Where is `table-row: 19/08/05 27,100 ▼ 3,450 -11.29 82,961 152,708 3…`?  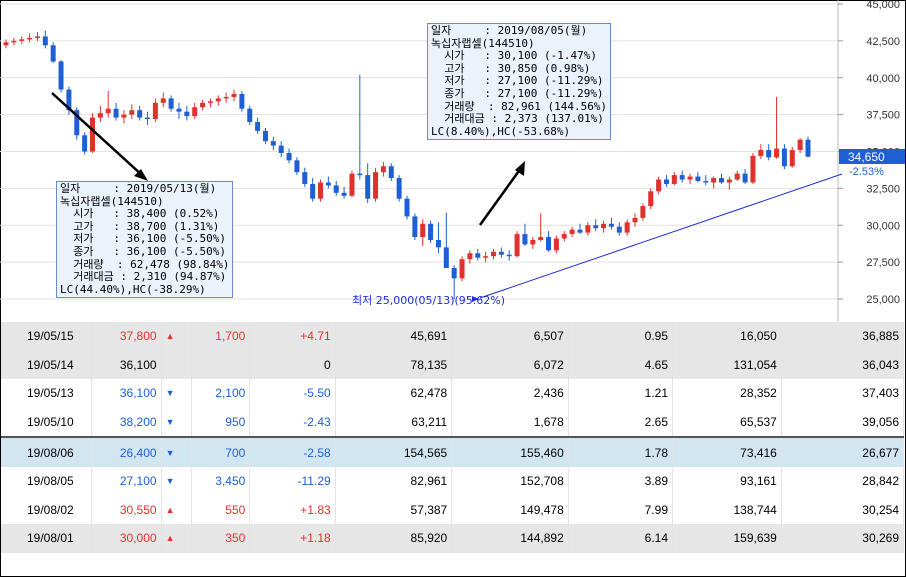 table-row: 19/08/05 27,100 ▼ 3,450 -11.29 82,961 152,708 3… is located at coordinates (453, 481).